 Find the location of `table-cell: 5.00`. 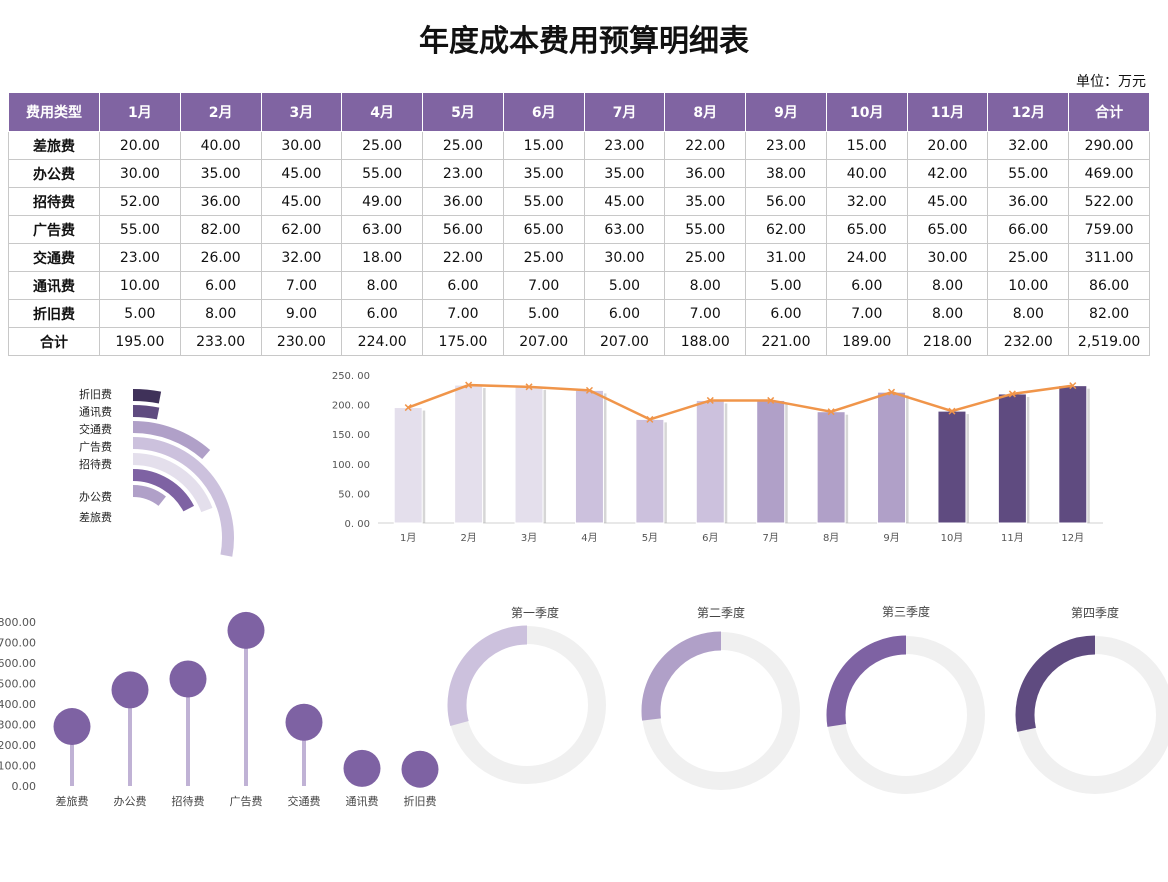

table-cell: 5.00 is located at coordinates (140, 313).